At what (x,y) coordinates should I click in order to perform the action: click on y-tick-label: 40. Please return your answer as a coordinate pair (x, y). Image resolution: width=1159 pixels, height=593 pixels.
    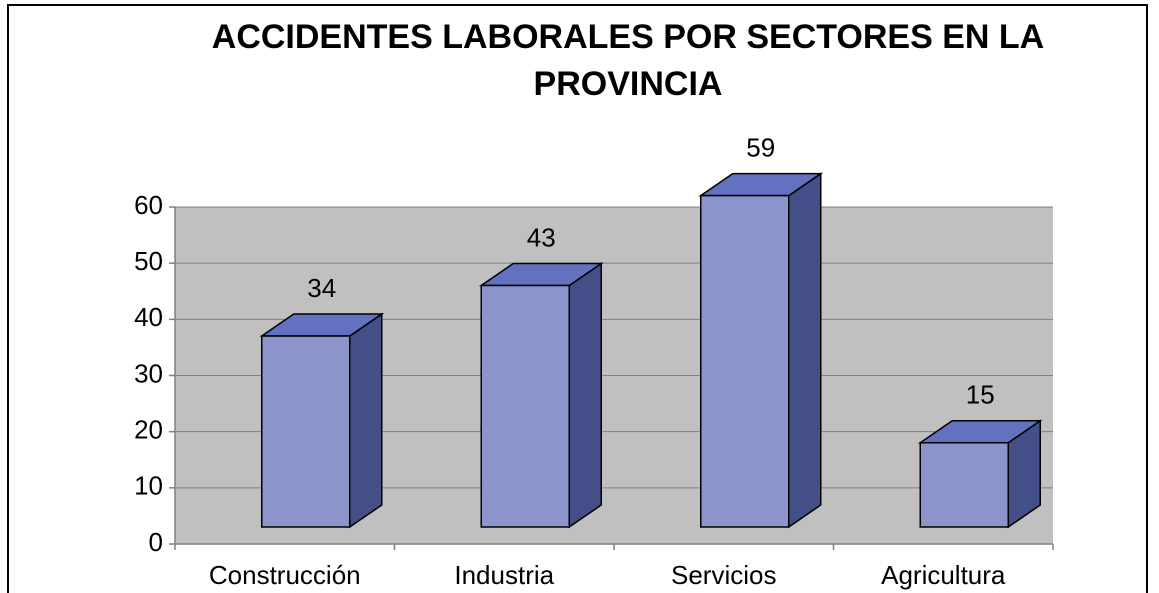
    Looking at the image, I should click on (148, 317).